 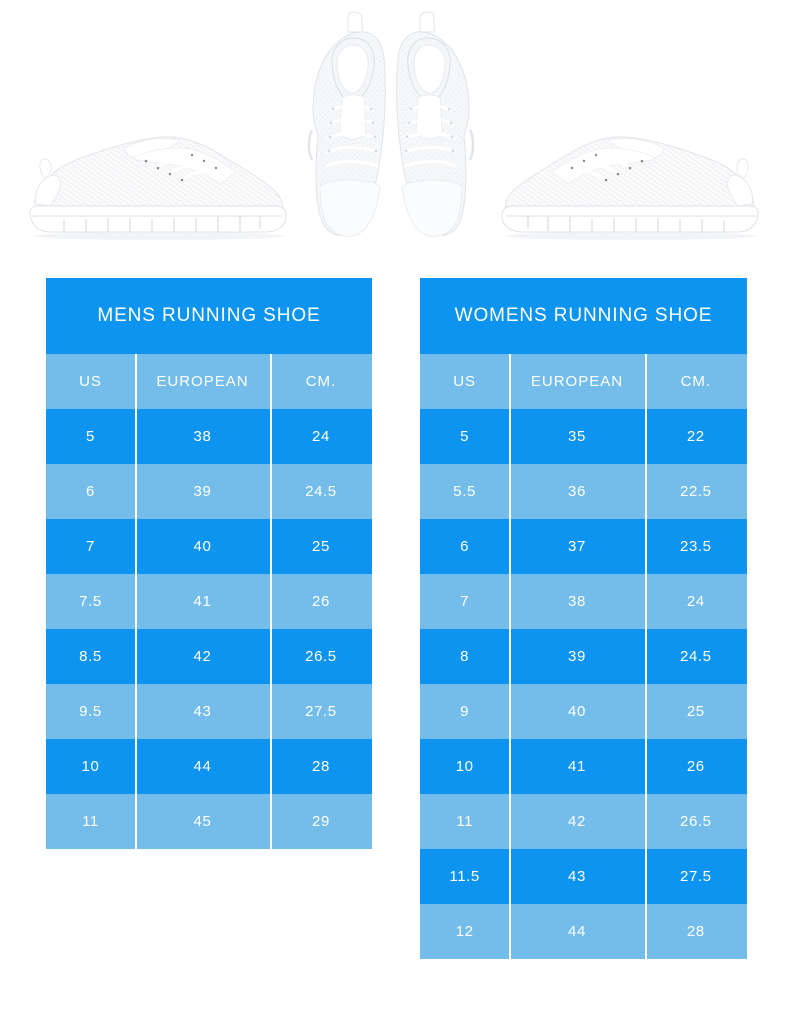 What do you see at coordinates (695, 546) in the screenshot?
I see `cell-cm: 23.5` at bounding box center [695, 546].